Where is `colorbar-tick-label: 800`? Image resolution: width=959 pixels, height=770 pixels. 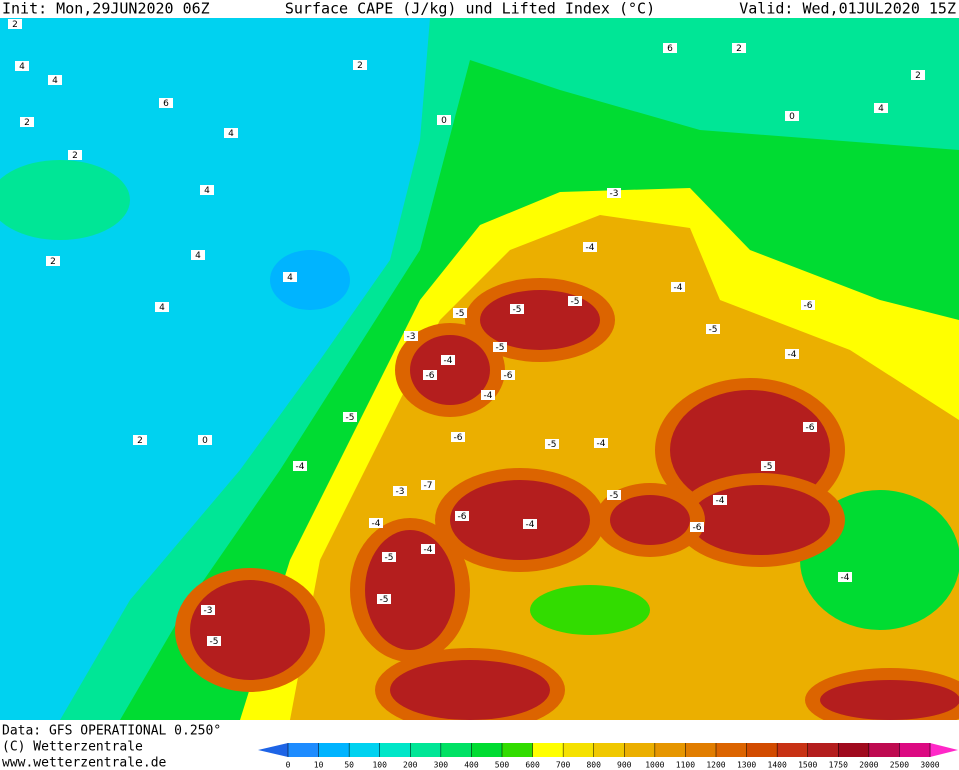
colorbar-tick-label: 800 is located at coordinates (593, 765).